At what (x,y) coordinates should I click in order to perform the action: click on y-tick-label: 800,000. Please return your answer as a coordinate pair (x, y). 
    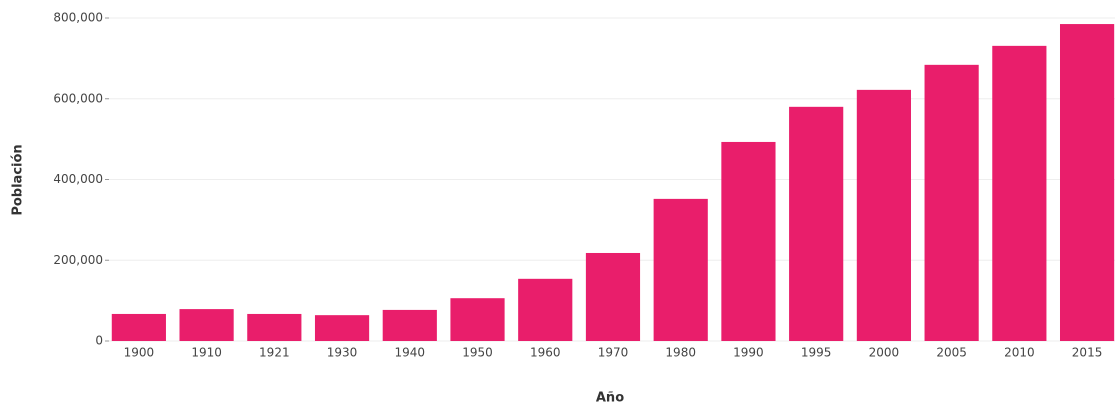
    Looking at the image, I should click on (78, 18).